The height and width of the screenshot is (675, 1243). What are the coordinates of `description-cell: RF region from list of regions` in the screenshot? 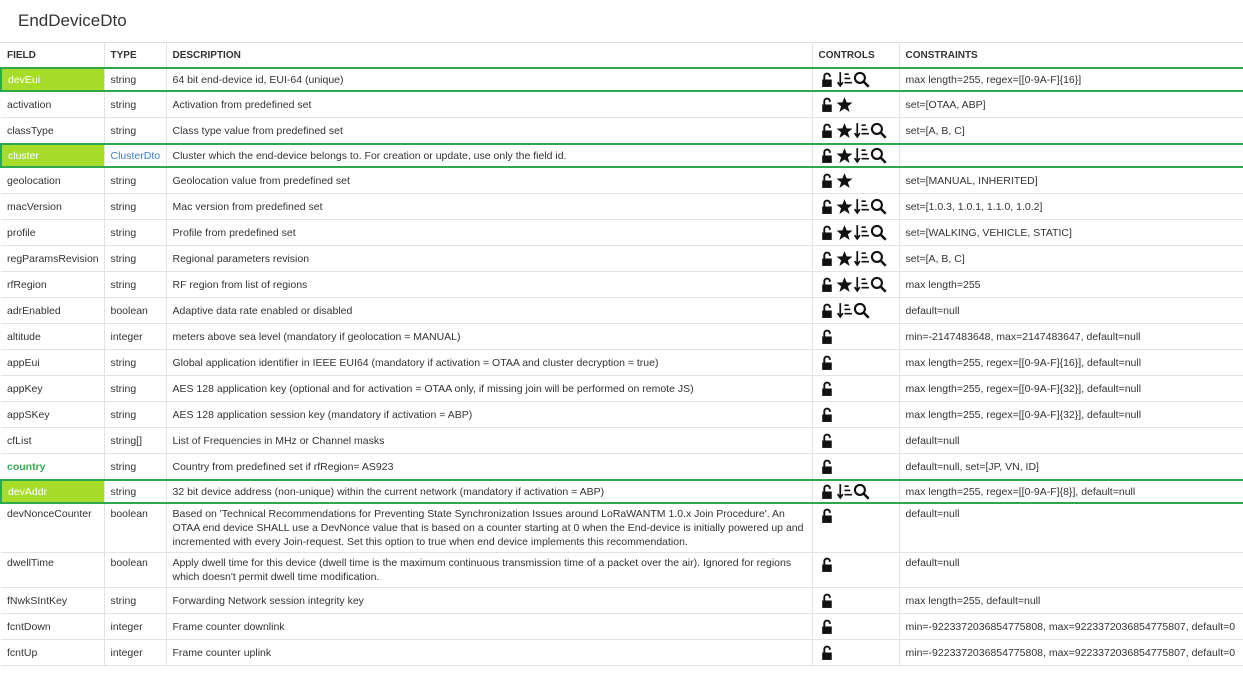 It's located at (489, 284).